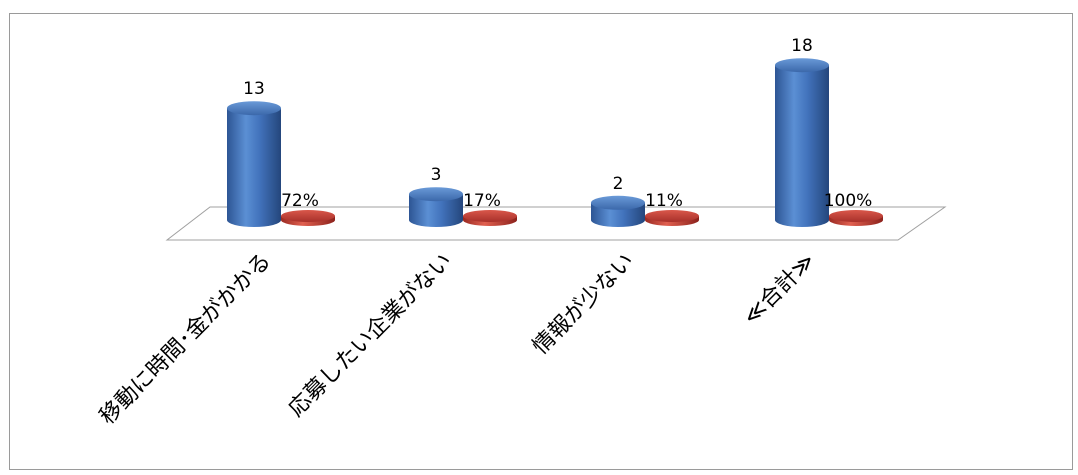 This screenshot has width=1078, height=475. What do you see at coordinates (618, 184) in the screenshot?
I see `data-label-series1-2: 2` at bounding box center [618, 184].